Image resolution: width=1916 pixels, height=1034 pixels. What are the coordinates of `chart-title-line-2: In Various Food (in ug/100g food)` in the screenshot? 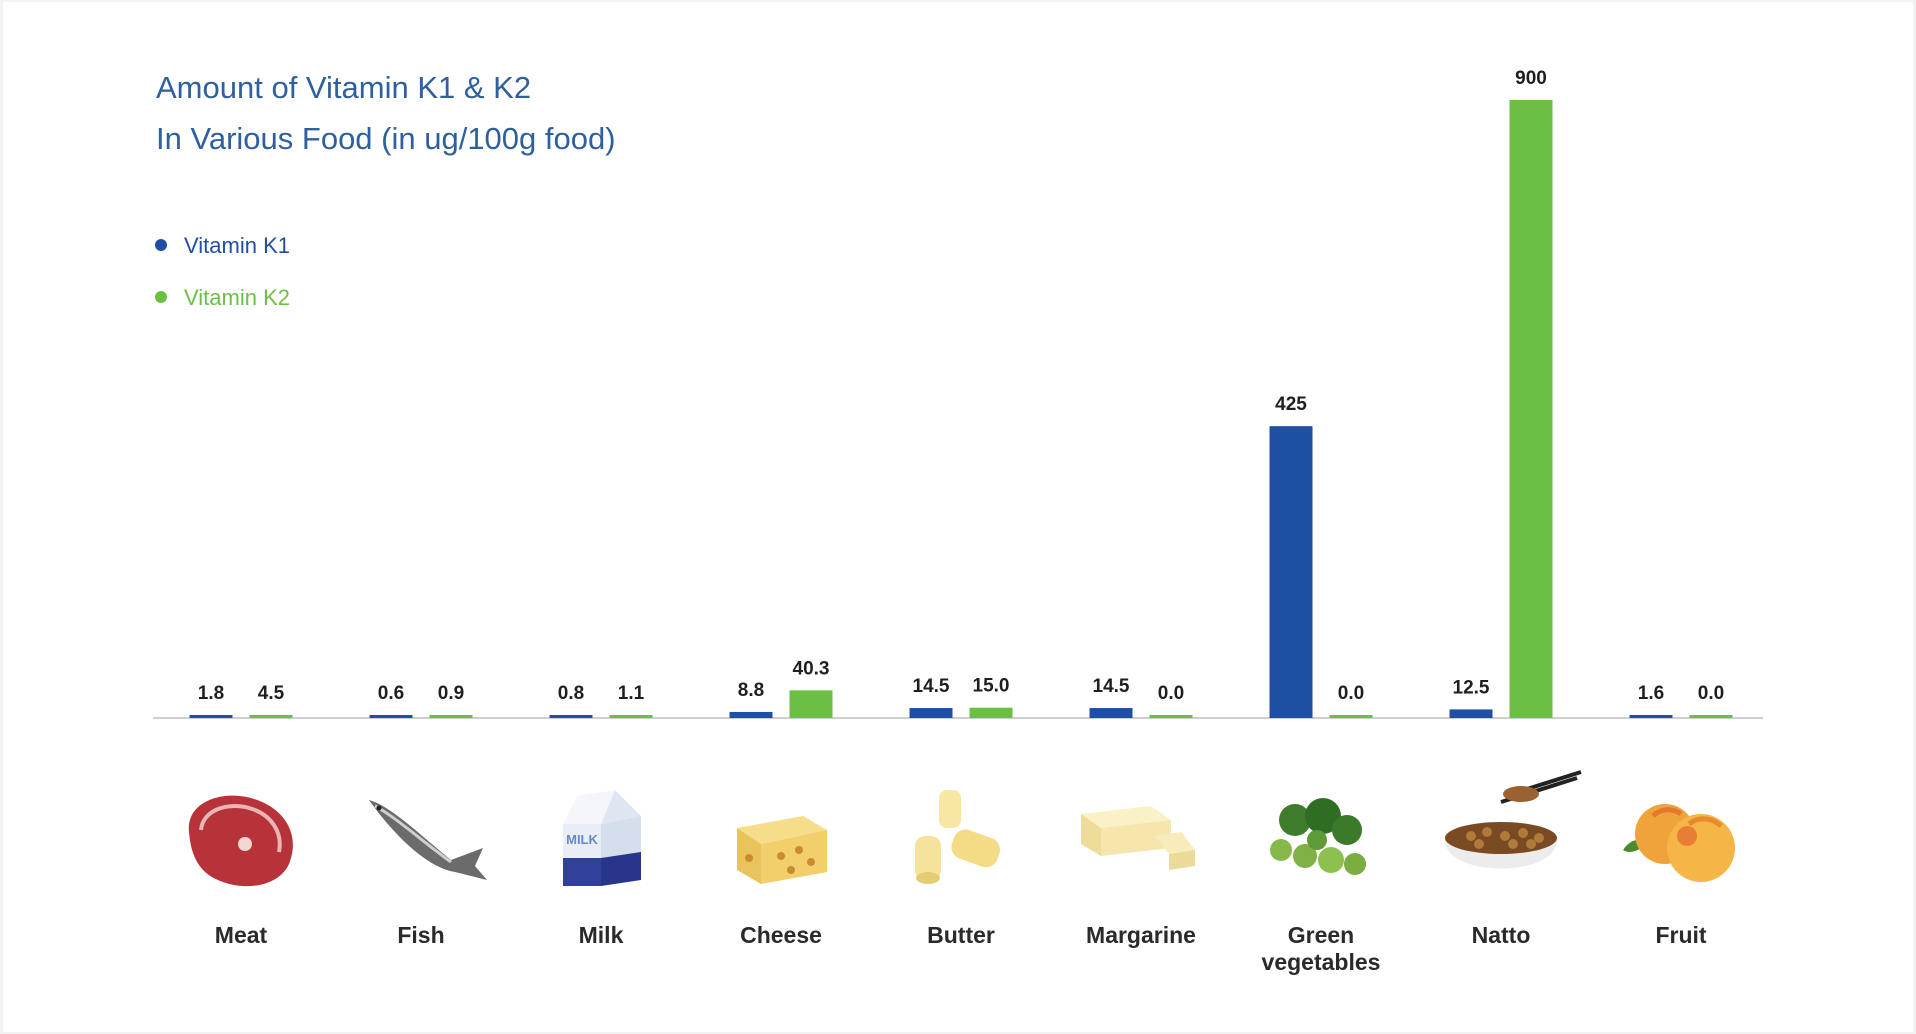 It's located at (386, 138).